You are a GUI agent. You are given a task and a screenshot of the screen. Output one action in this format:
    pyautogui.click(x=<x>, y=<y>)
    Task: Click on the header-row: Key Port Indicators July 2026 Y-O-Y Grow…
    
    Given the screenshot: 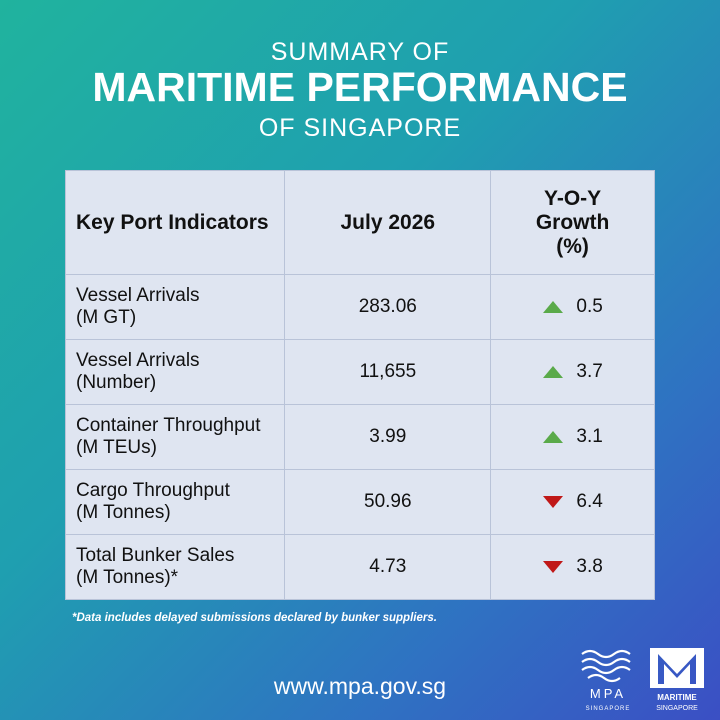 What is the action you would take?
    pyautogui.click(x=359, y=222)
    